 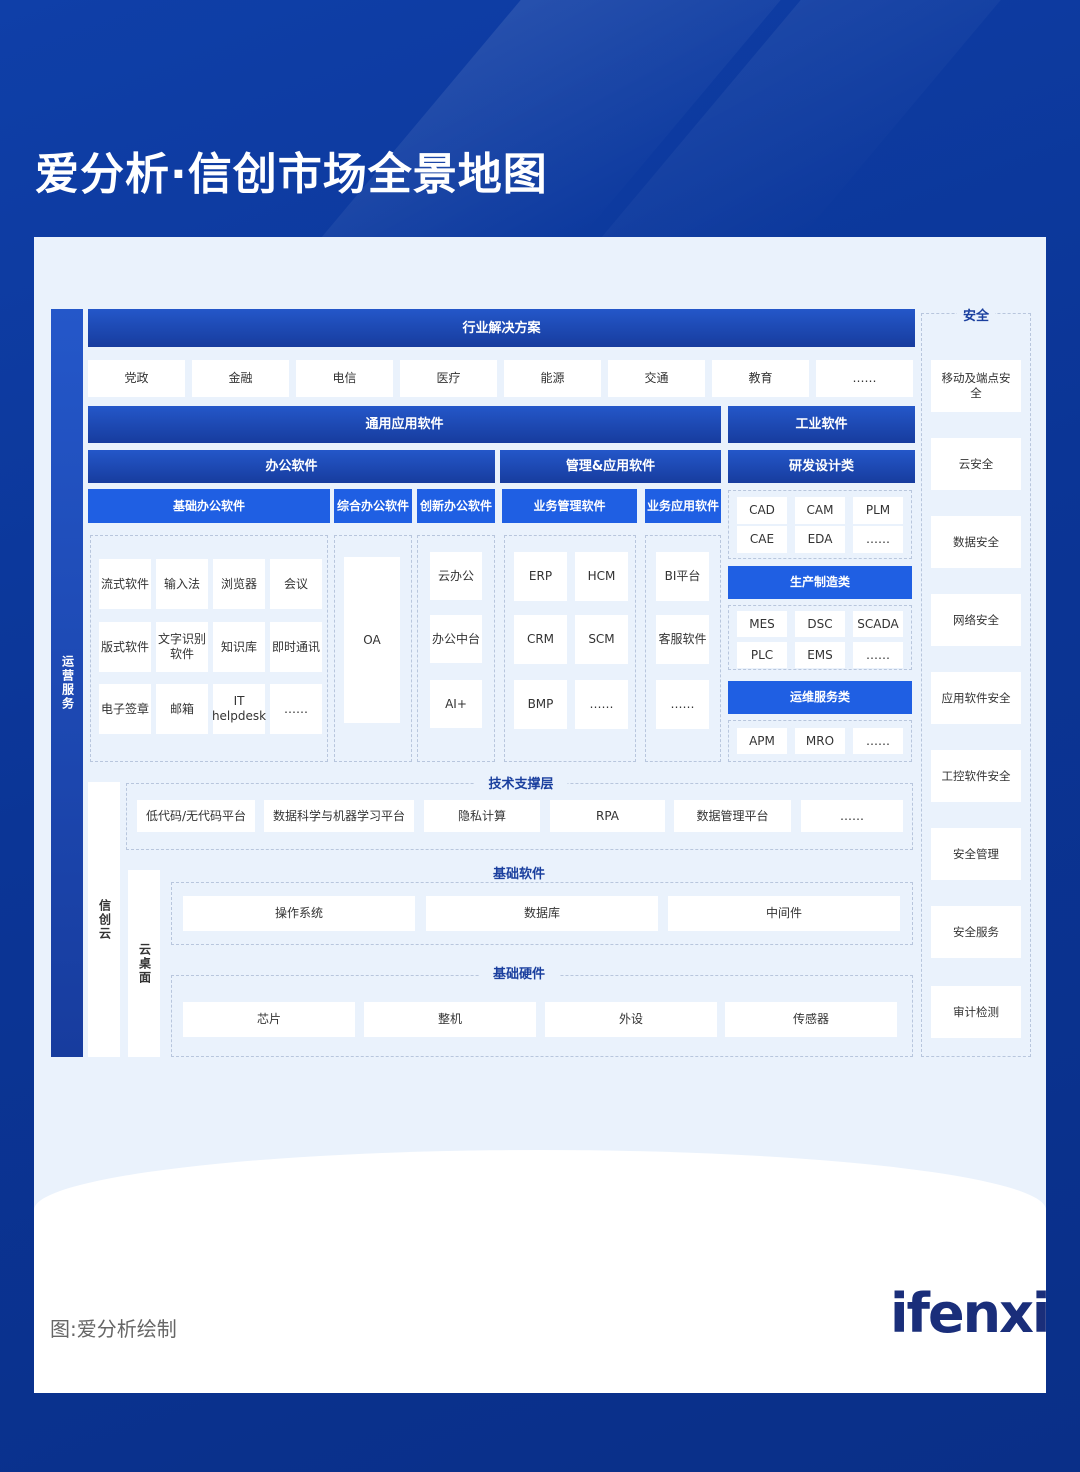 What do you see at coordinates (762, 624) in the screenshot?
I see `production-item: MES` at bounding box center [762, 624].